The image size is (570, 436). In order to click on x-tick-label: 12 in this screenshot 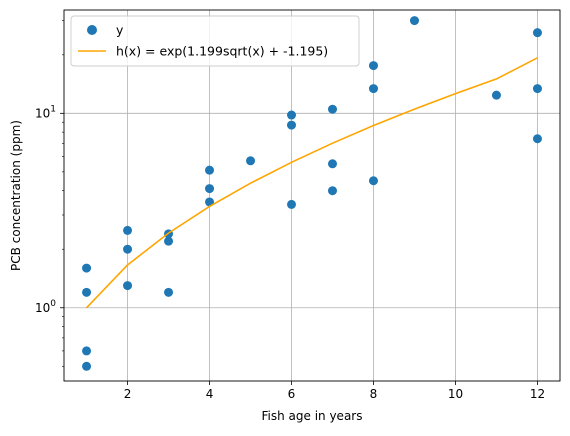, I will do `click(537, 394)`.